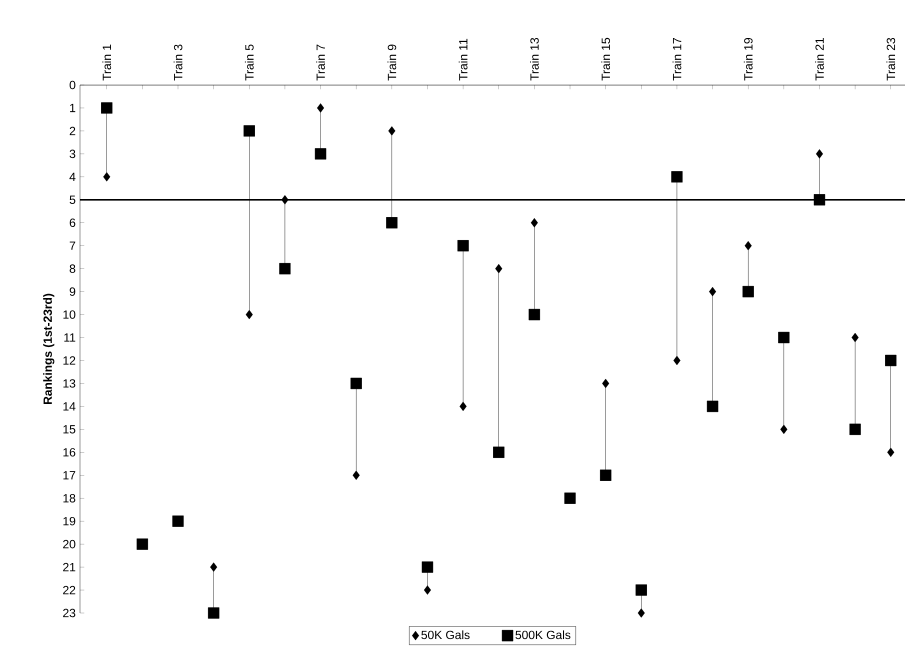 The image size is (914, 672). What do you see at coordinates (73, 108) in the screenshot?
I see `y-tick-label: 1` at bounding box center [73, 108].